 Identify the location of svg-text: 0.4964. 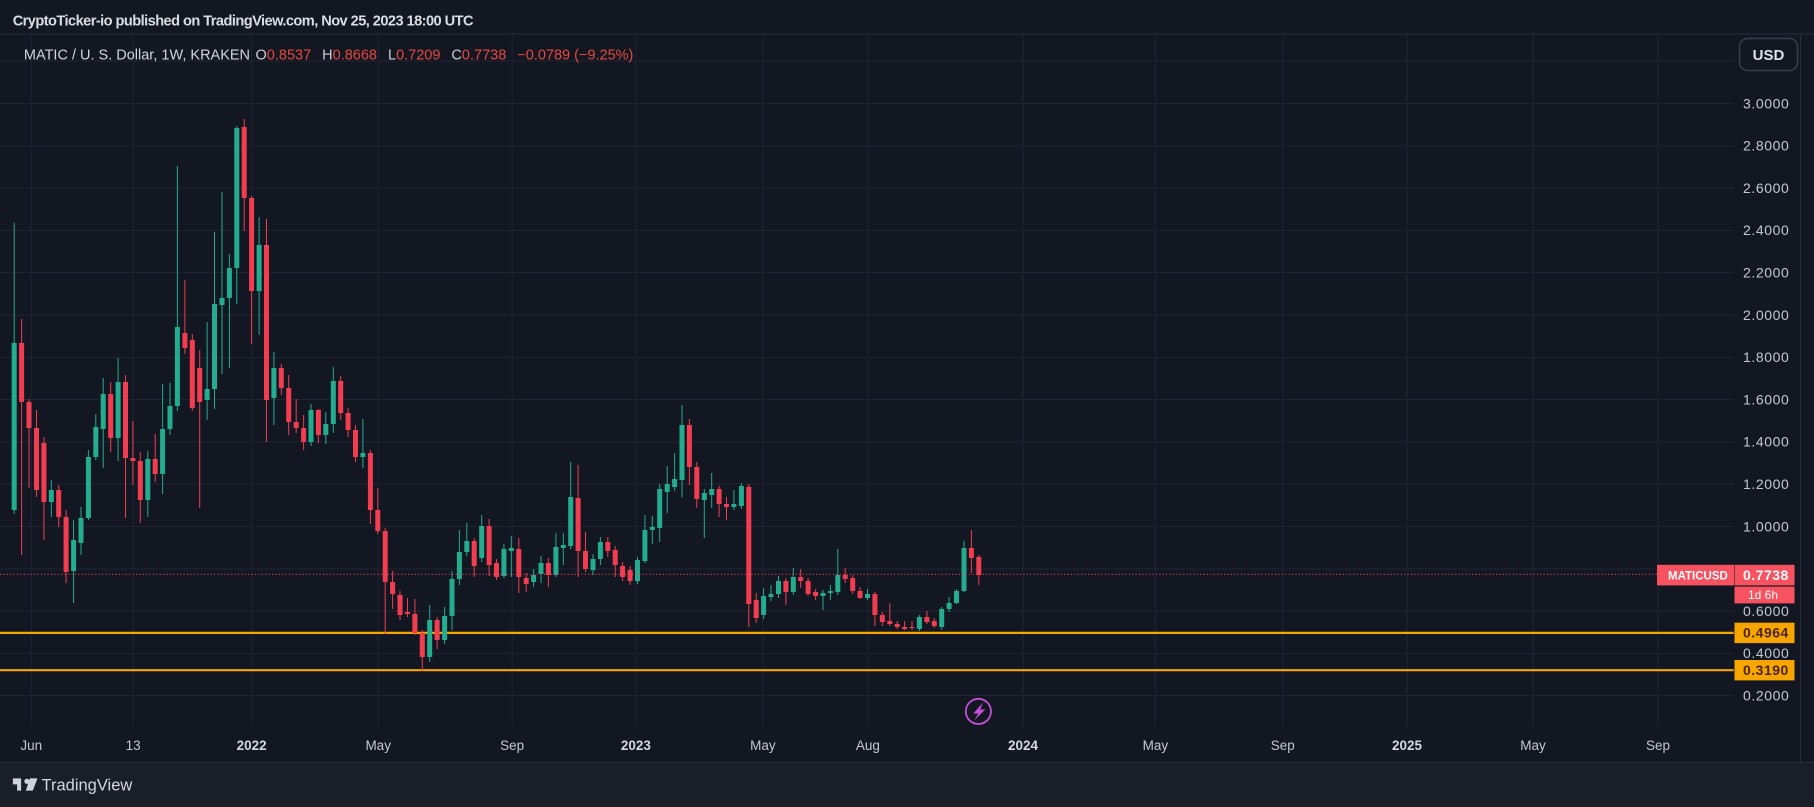
(1766, 633).